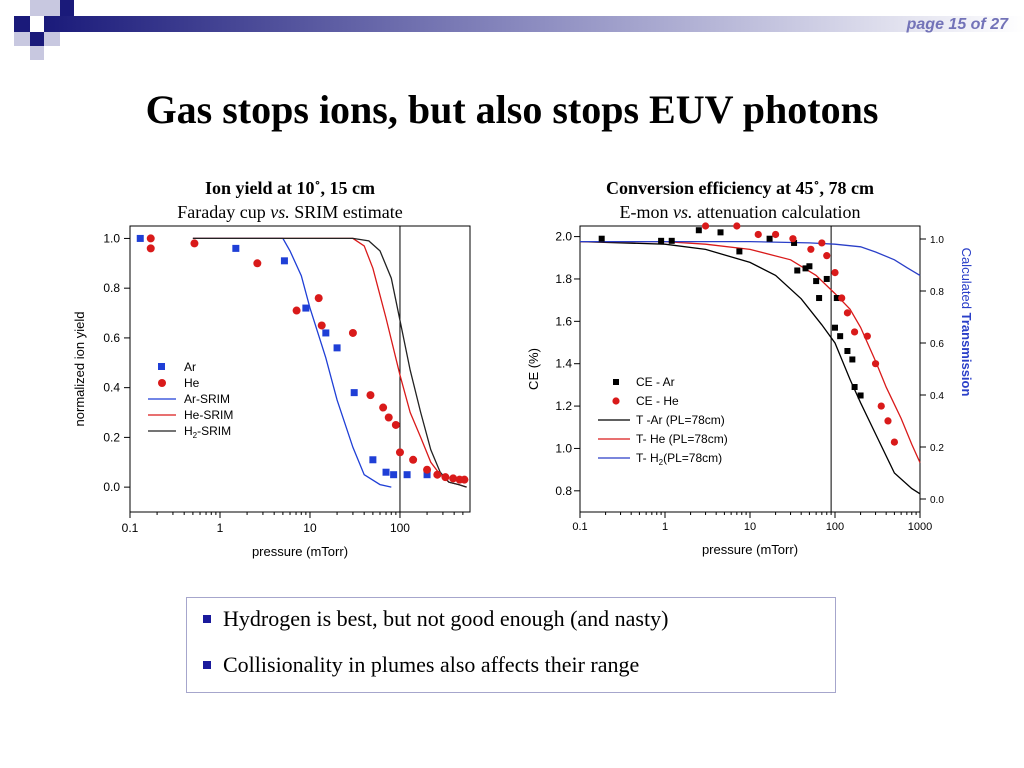  What do you see at coordinates (646, 212) in the screenshot?
I see `right-caption-a: E-mon` at bounding box center [646, 212].